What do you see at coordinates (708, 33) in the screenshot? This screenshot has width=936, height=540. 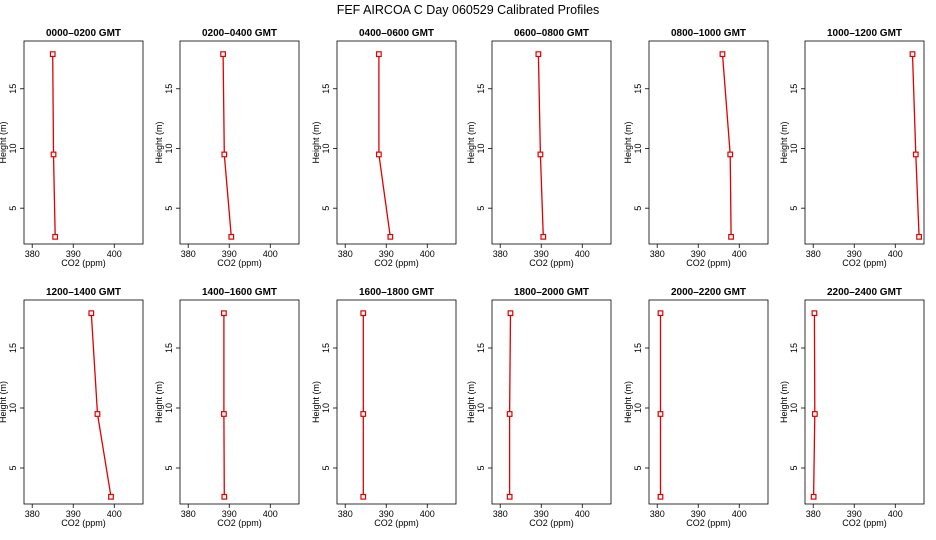 I see `panel-title: 0800–1000 GMT` at bounding box center [708, 33].